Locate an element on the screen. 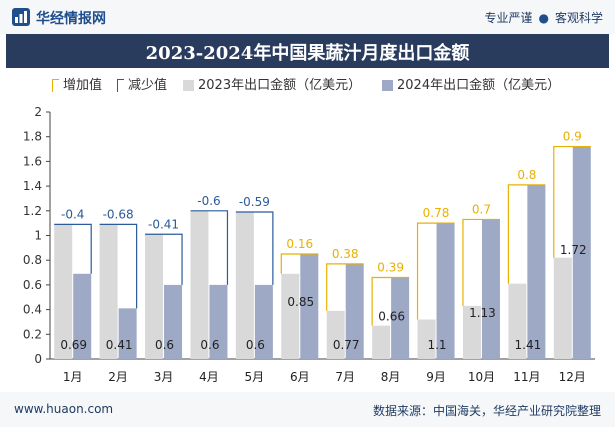 The image size is (615, 427). x-tick-label: 8月 is located at coordinates (391, 377).